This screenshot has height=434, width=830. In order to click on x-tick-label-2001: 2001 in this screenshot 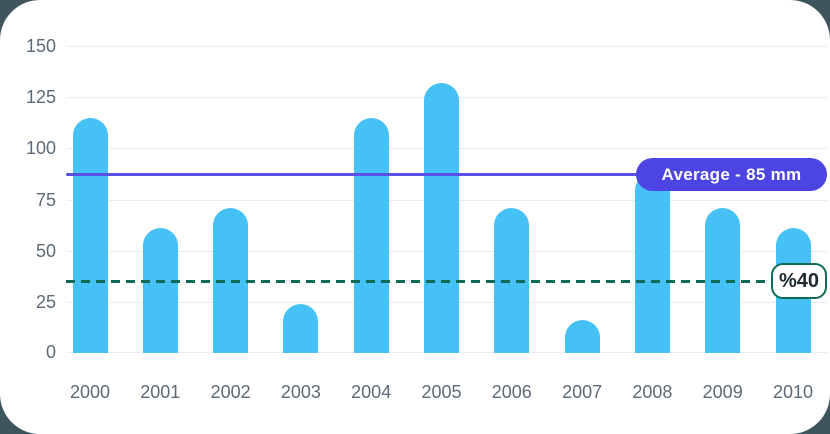, I will do `click(160, 392)`.